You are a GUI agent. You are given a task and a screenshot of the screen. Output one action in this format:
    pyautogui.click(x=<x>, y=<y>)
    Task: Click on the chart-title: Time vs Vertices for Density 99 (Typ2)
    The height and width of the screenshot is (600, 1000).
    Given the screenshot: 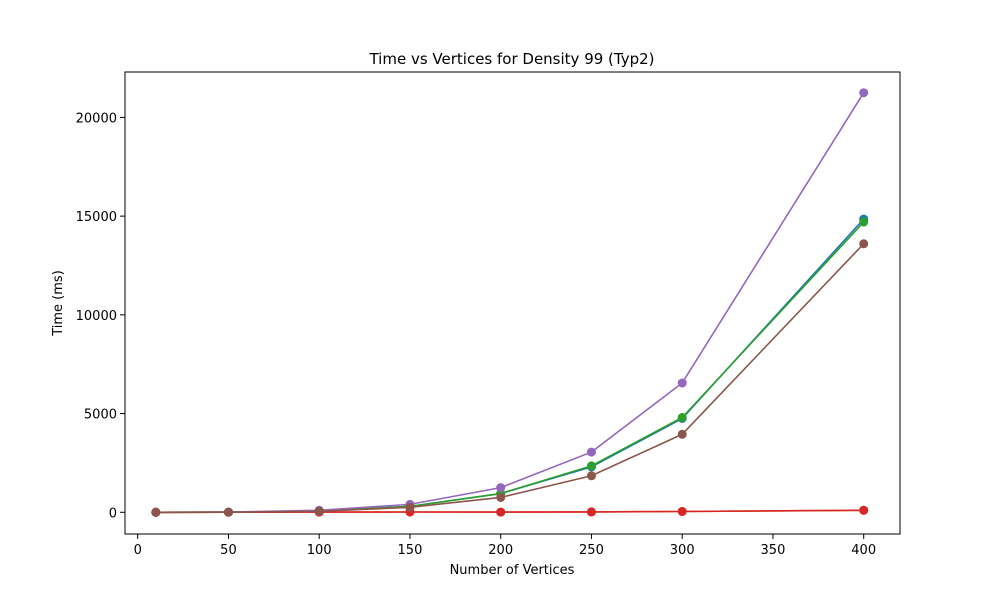 What is the action you would take?
    pyautogui.click(x=511, y=59)
    